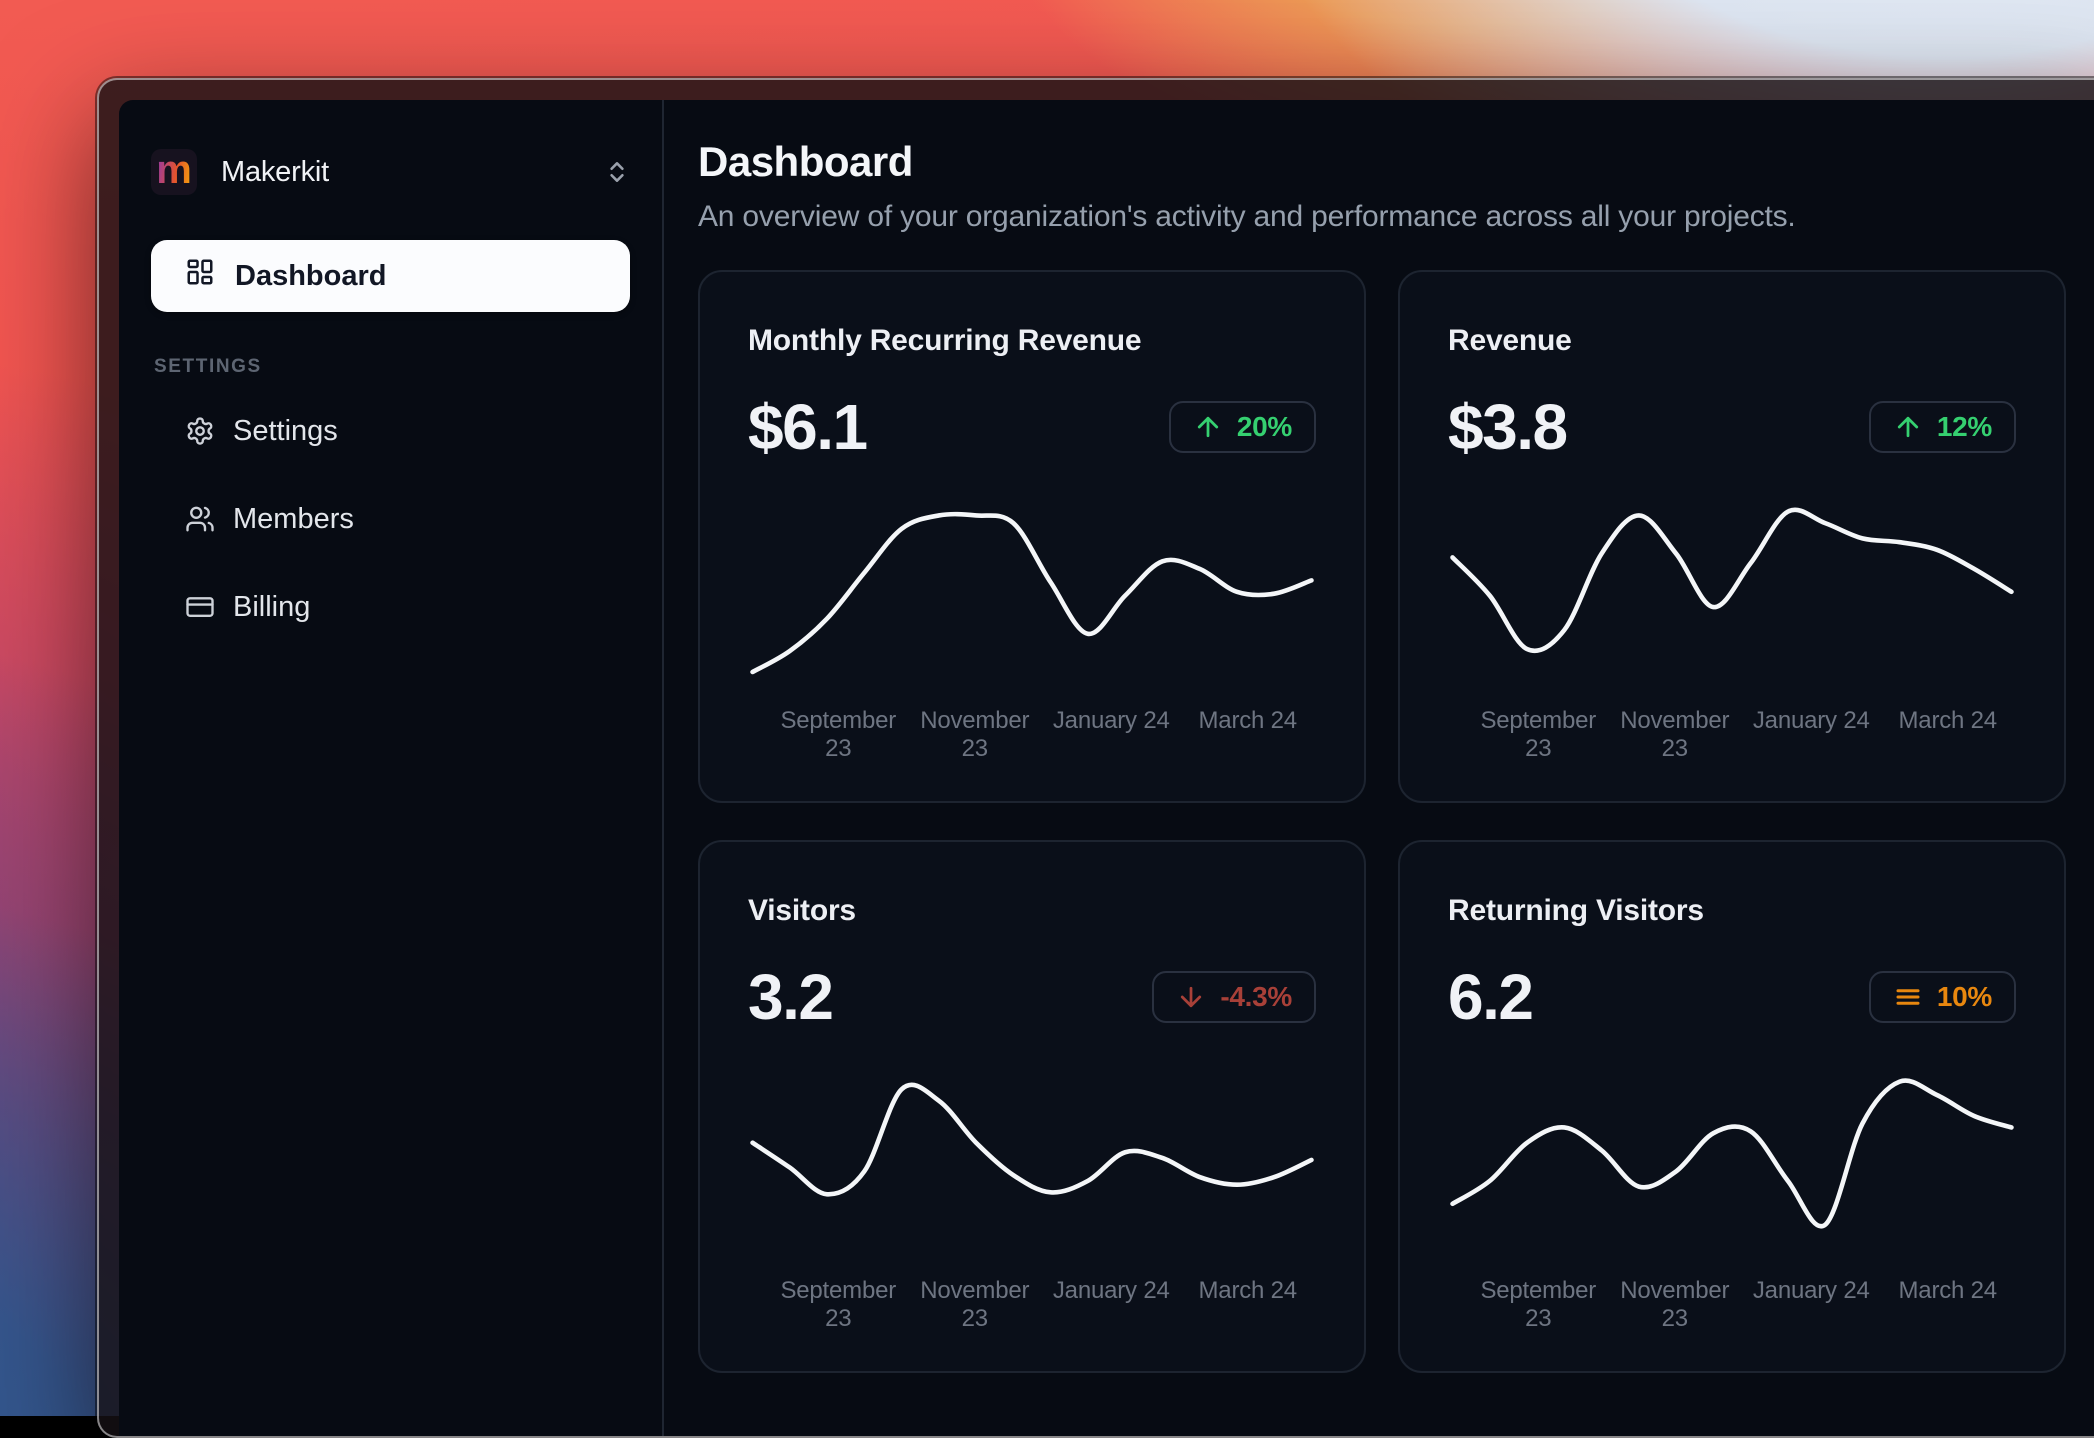 The width and height of the screenshot is (2094, 1438). What do you see at coordinates (1510, 340) in the screenshot?
I see `card-title: Revenue` at bounding box center [1510, 340].